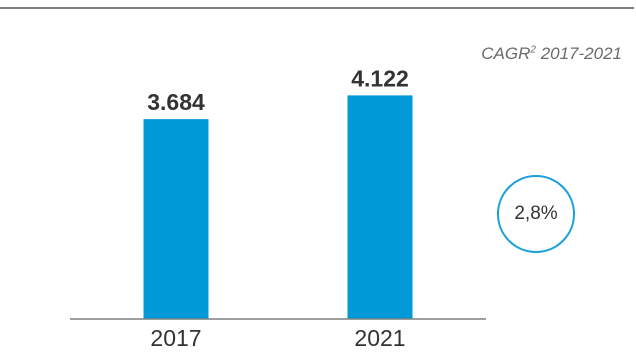 Image resolution: width=636 pixels, height=357 pixels. I want to click on bar-2017, so click(176, 219).